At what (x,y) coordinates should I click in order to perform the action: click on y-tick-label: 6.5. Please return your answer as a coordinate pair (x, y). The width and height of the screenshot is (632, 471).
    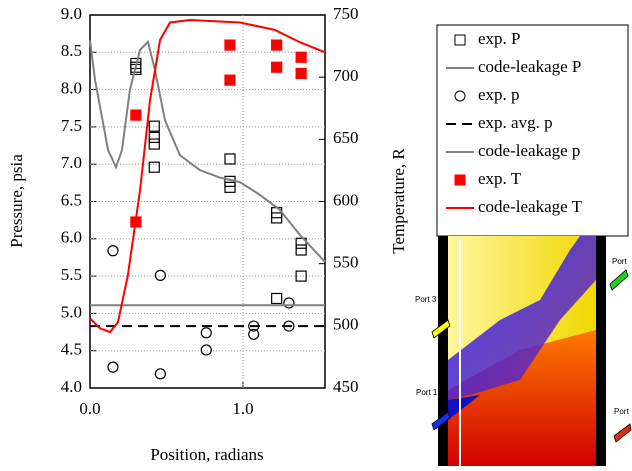
    Looking at the image, I should click on (71, 199).